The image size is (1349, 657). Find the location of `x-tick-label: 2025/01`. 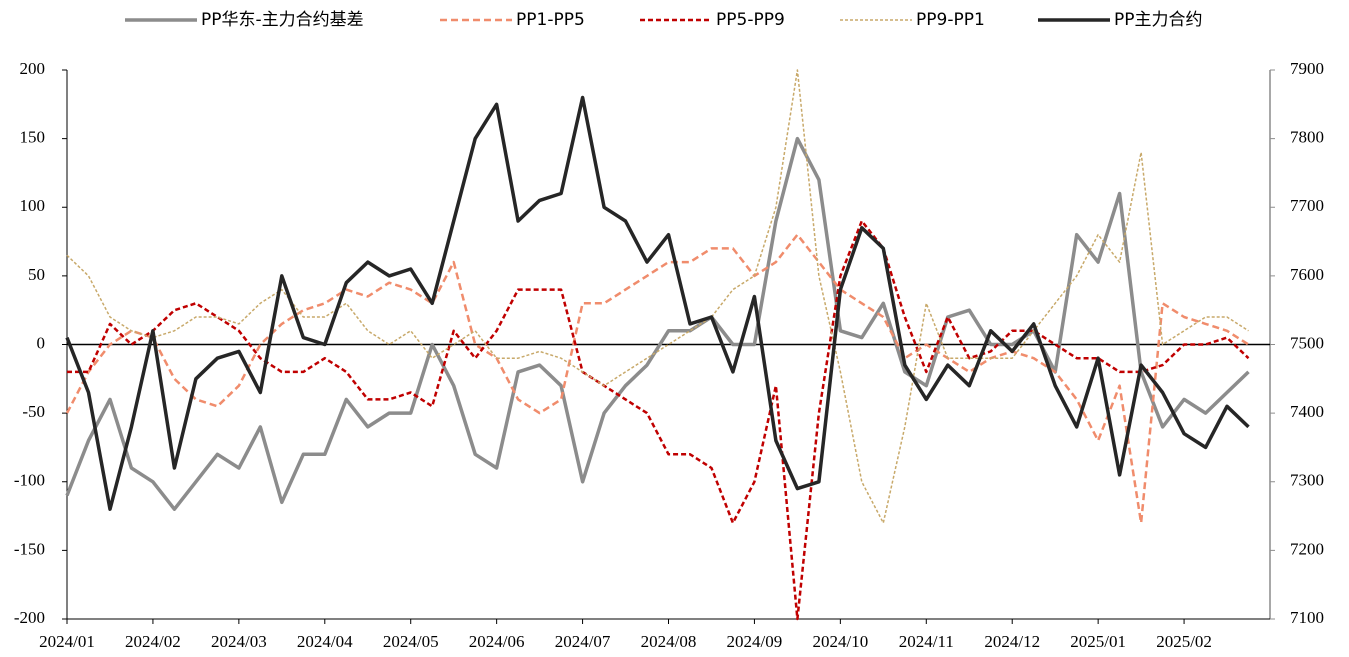

x-tick-label: 2025/01 is located at coordinates (1098, 641).